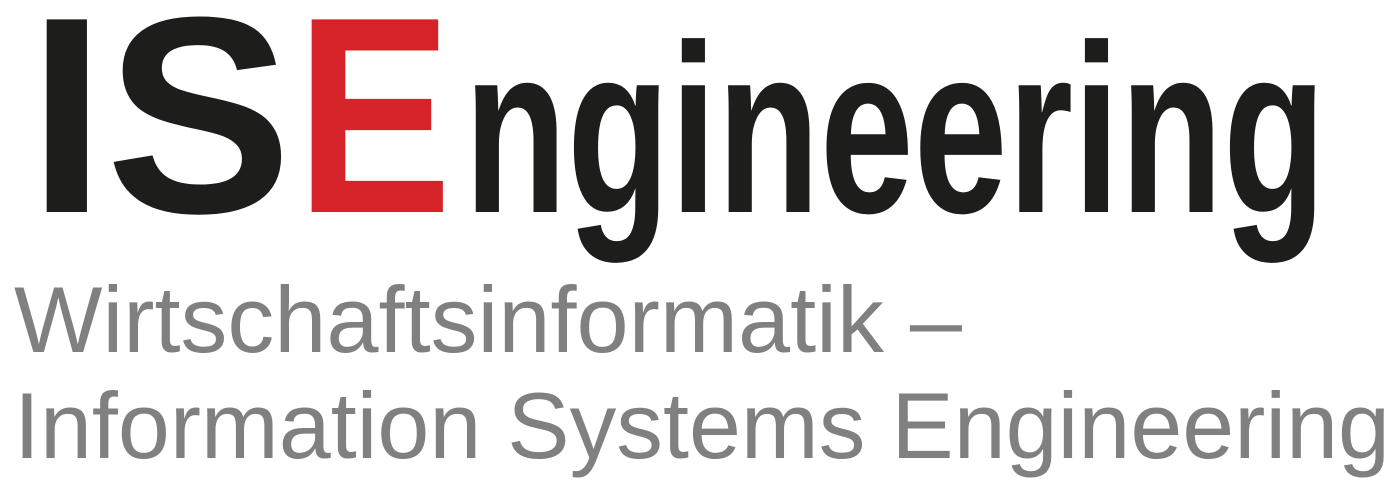  Describe the element at coordinates (488, 319) in the screenshot. I see `subtitle-line: Wirtschaftsinformatik –` at that location.